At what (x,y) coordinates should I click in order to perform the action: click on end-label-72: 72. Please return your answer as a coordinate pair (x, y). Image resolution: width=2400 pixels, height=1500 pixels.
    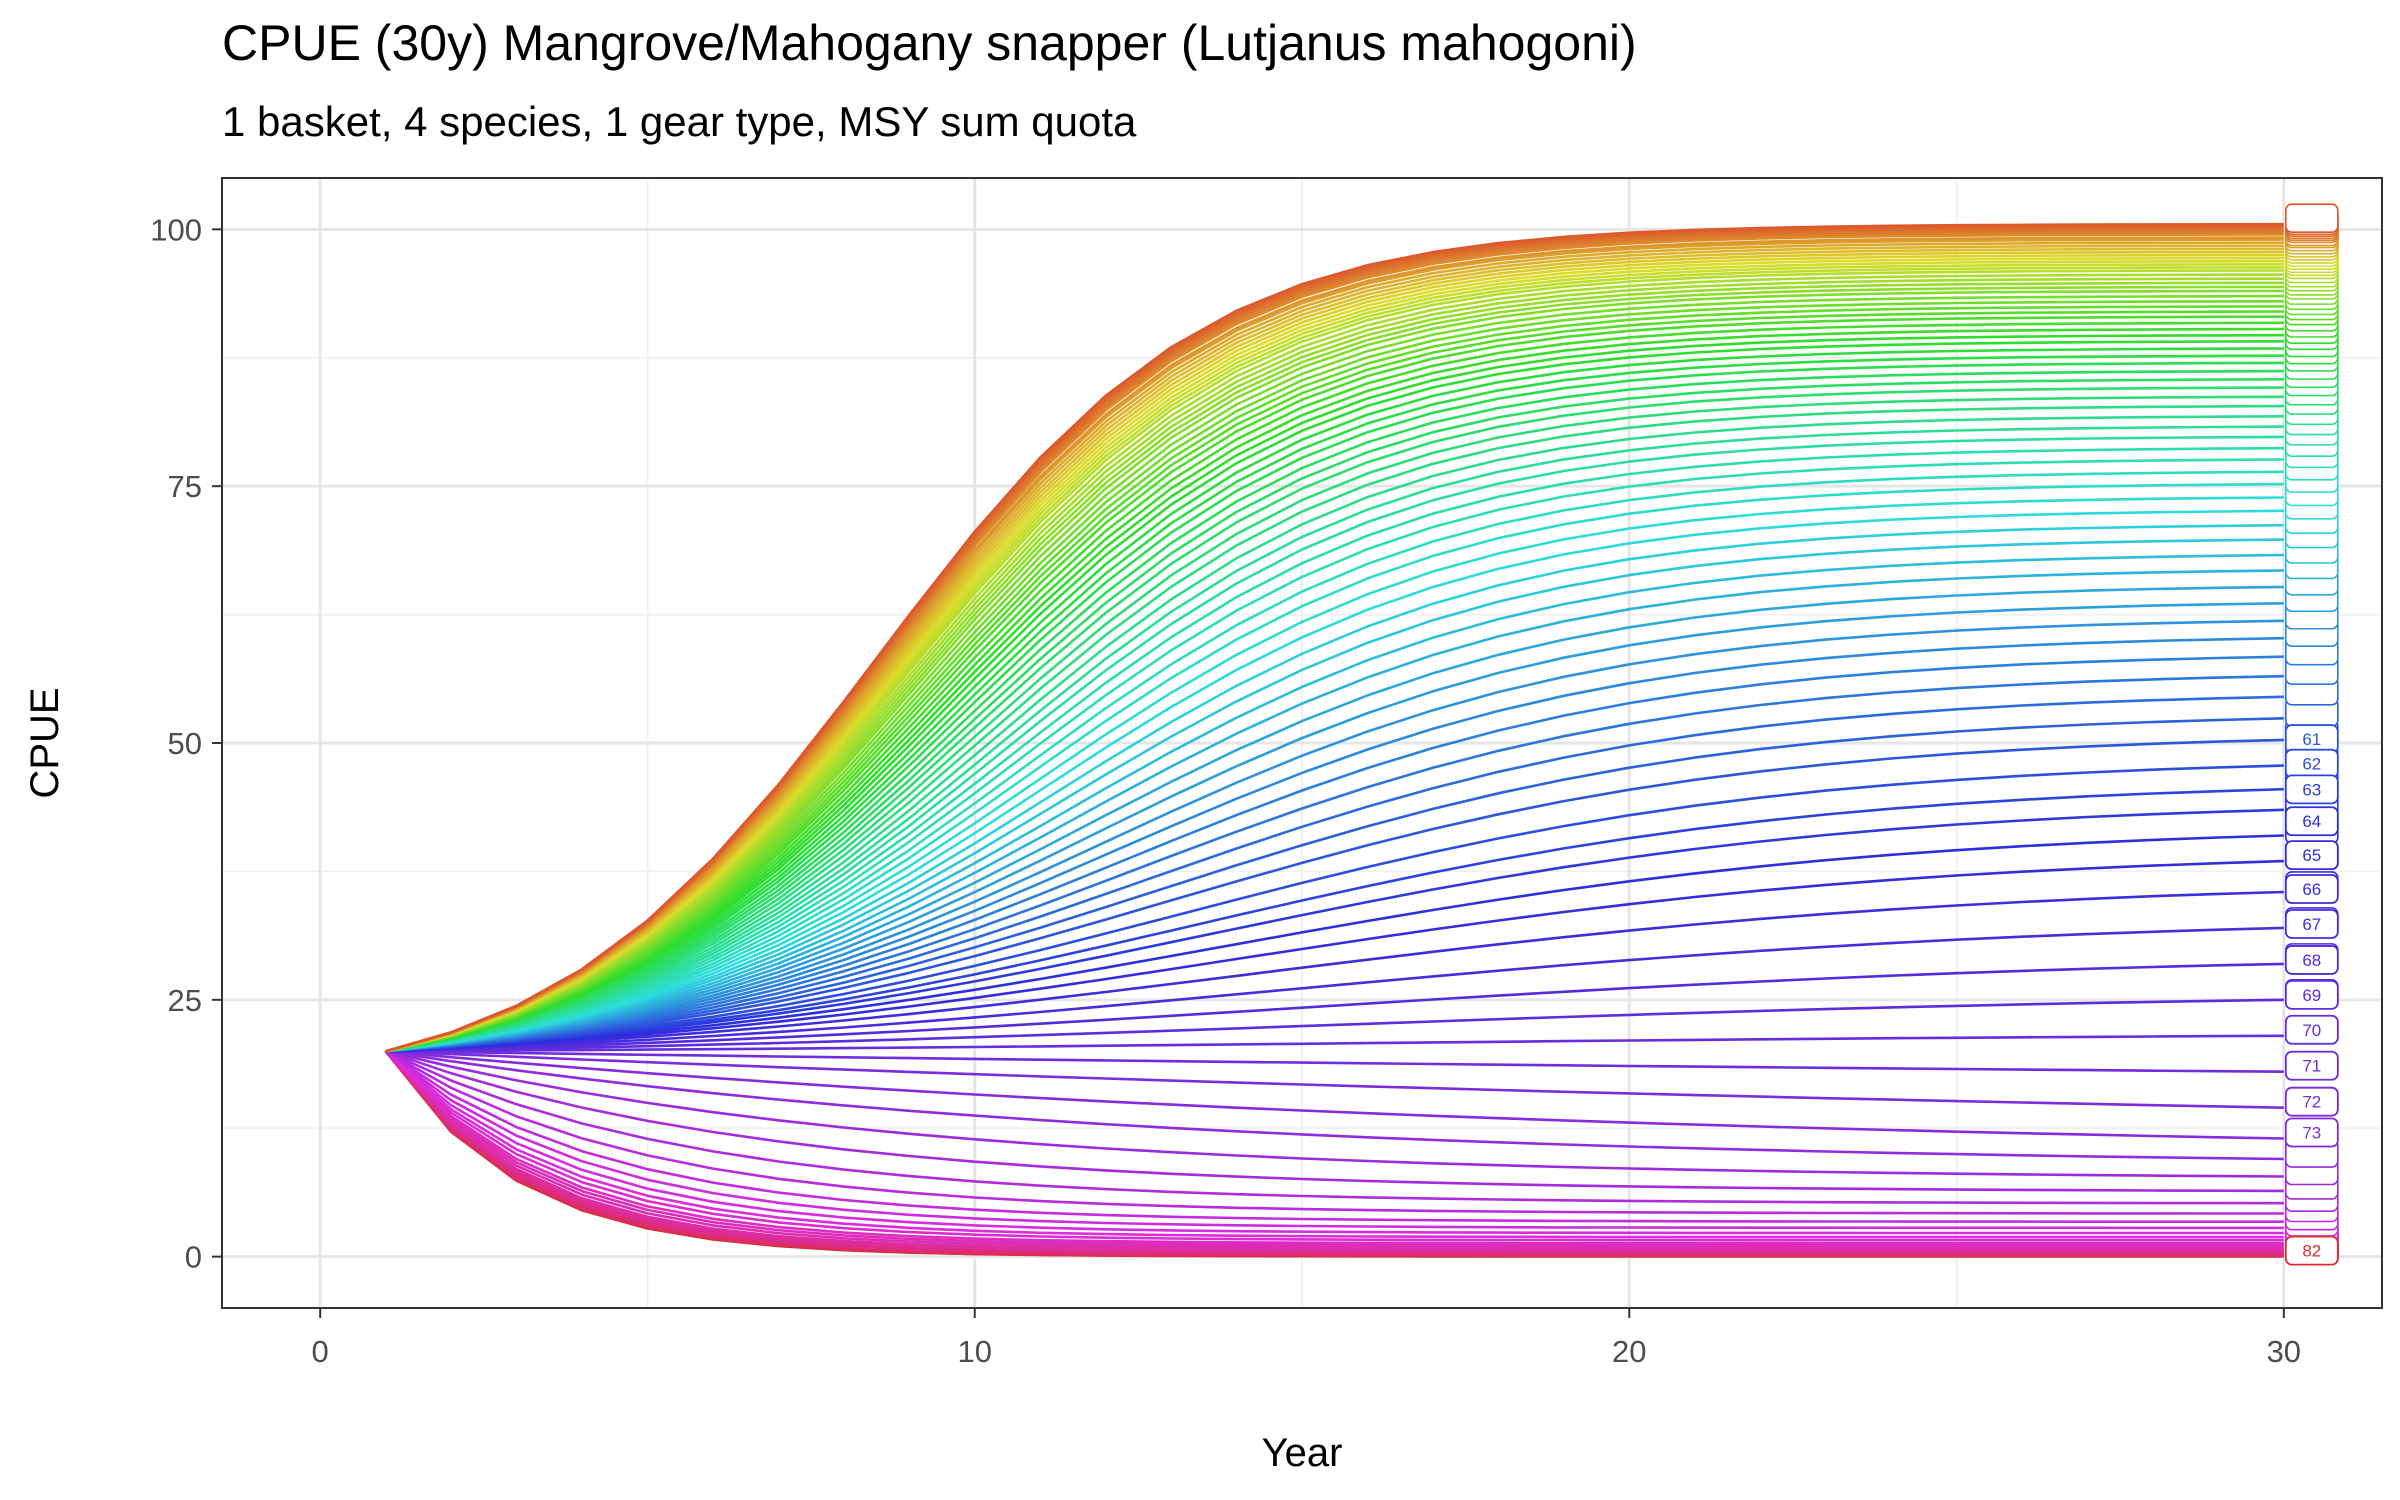
    Looking at the image, I should click on (2311, 1102).